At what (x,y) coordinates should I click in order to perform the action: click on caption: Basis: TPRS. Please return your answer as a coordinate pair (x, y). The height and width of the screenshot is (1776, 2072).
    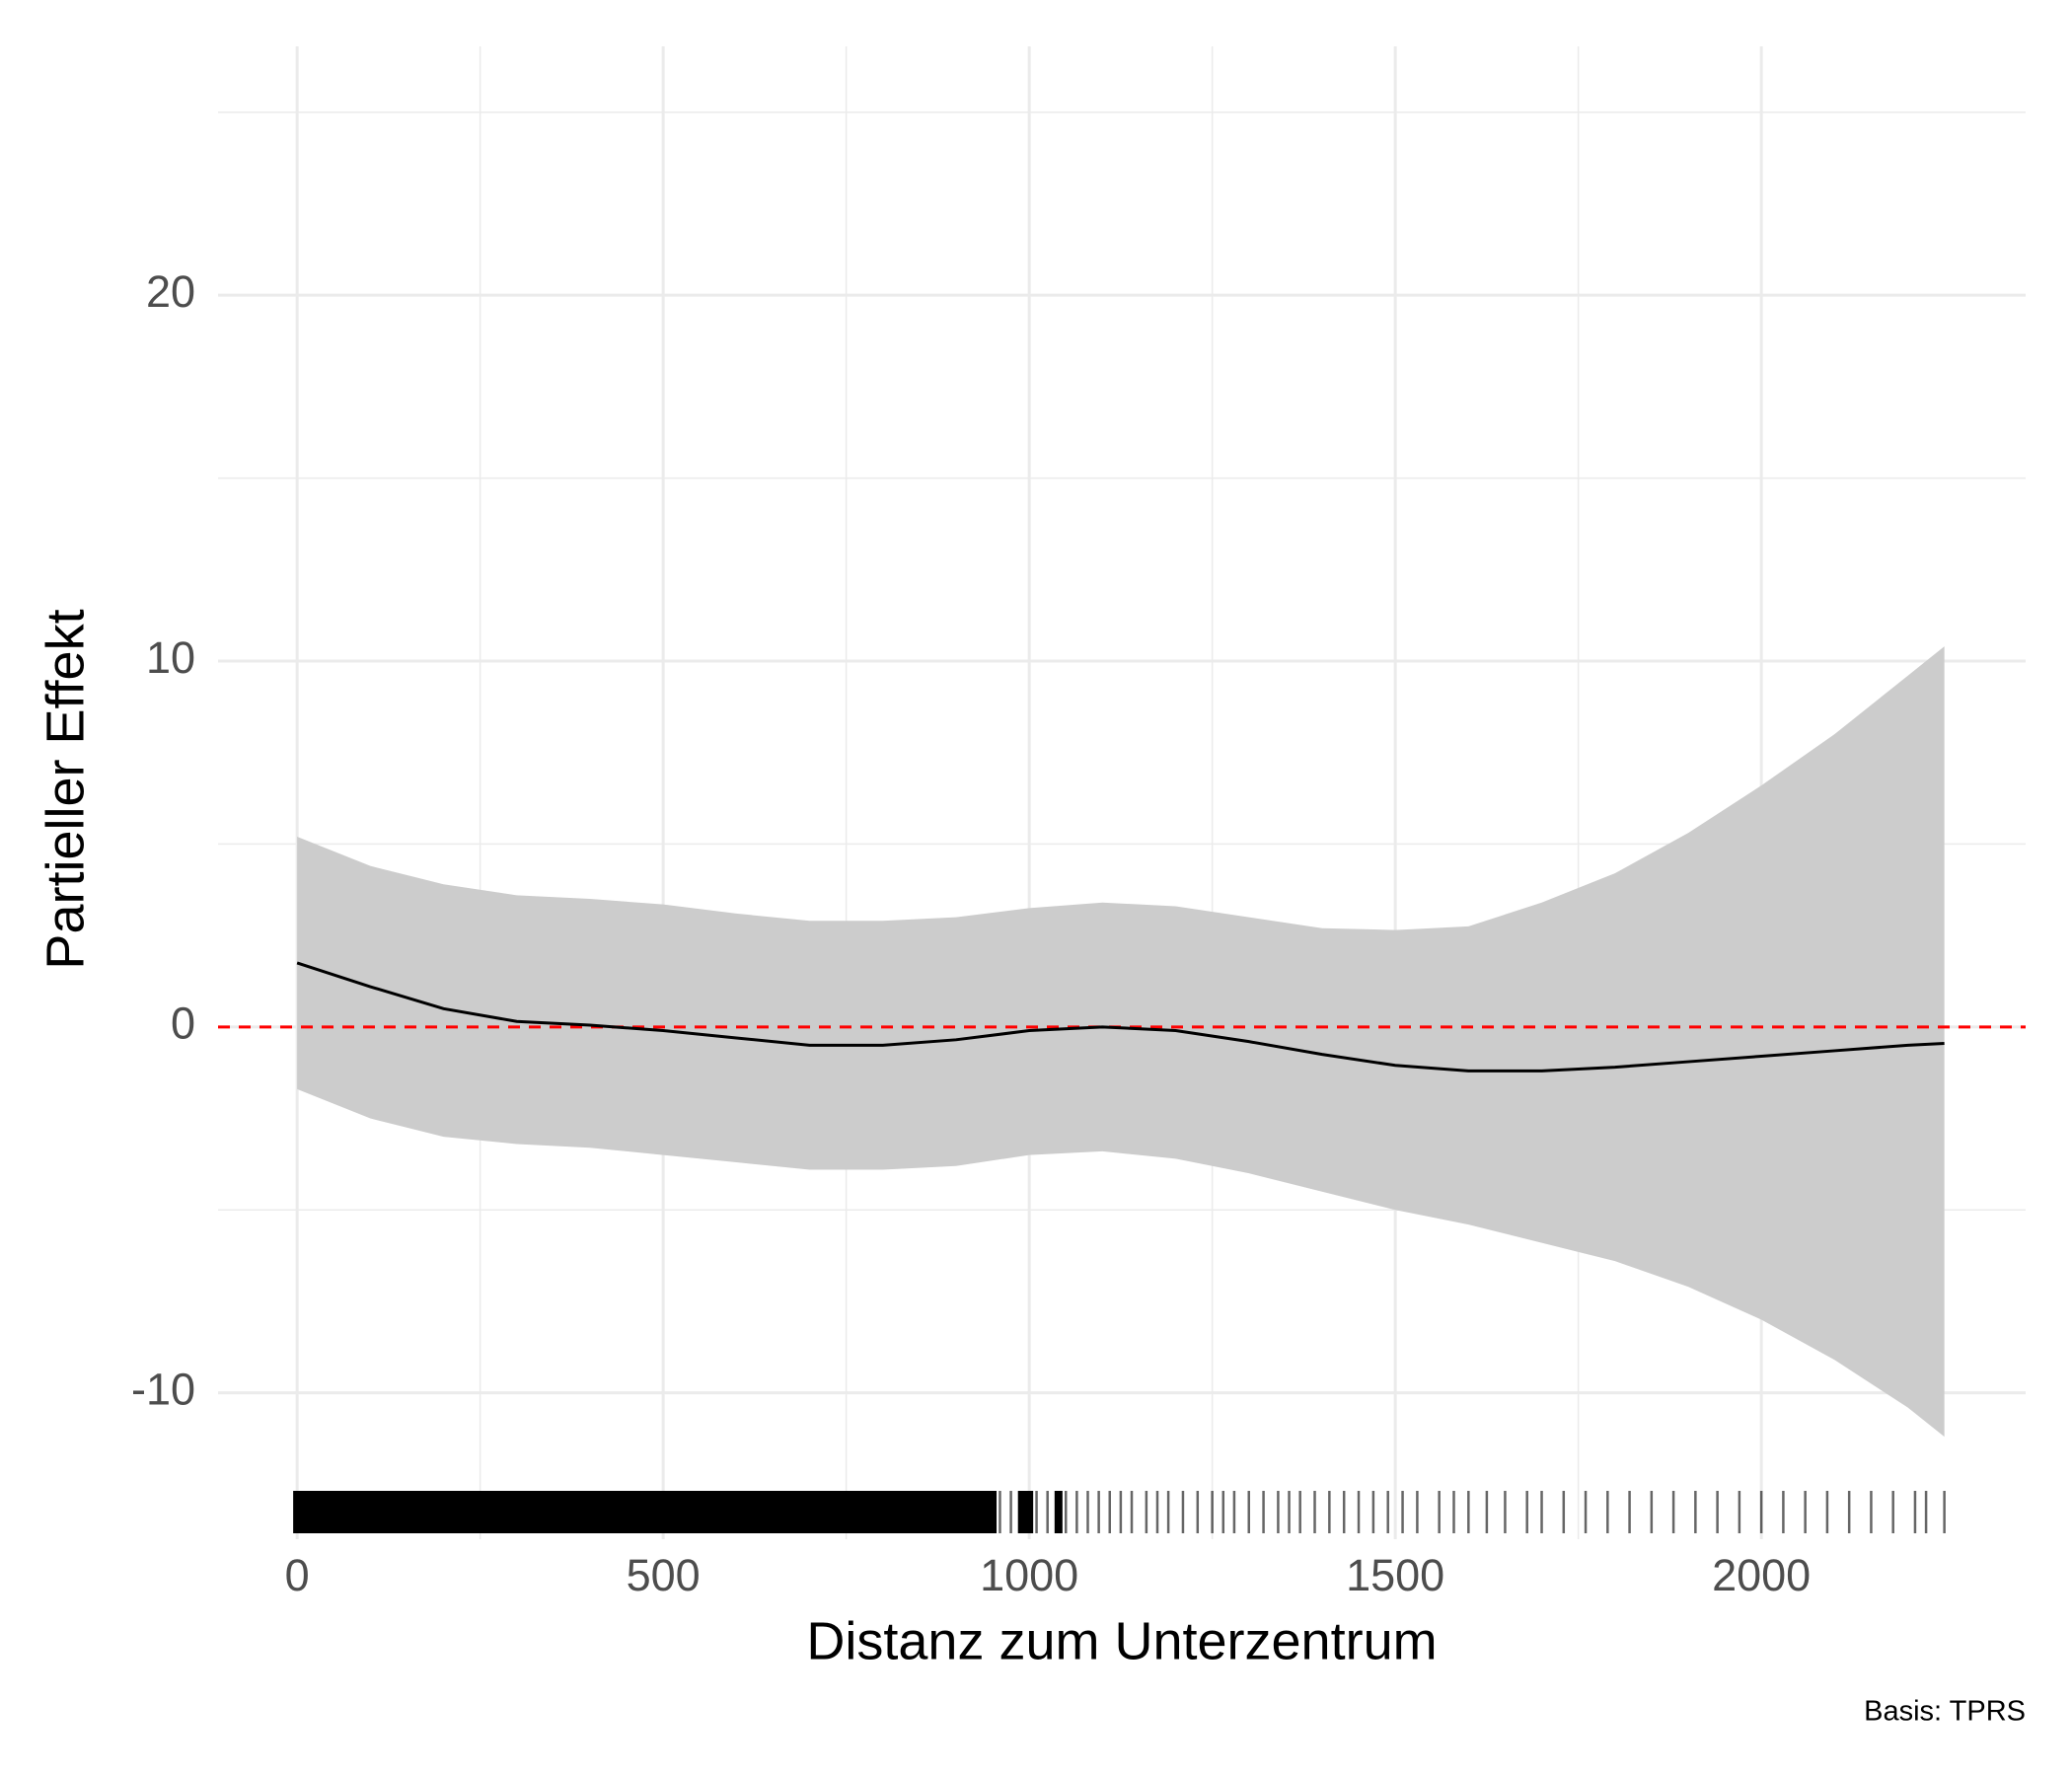
    Looking at the image, I should click on (1945, 1712).